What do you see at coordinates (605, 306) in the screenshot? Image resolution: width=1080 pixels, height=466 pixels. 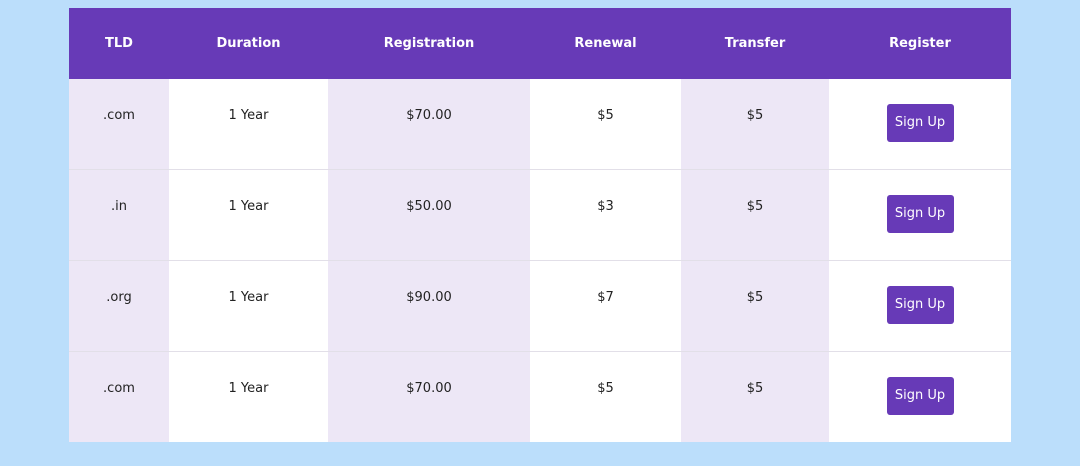 I see `cell-renewal: $7` at bounding box center [605, 306].